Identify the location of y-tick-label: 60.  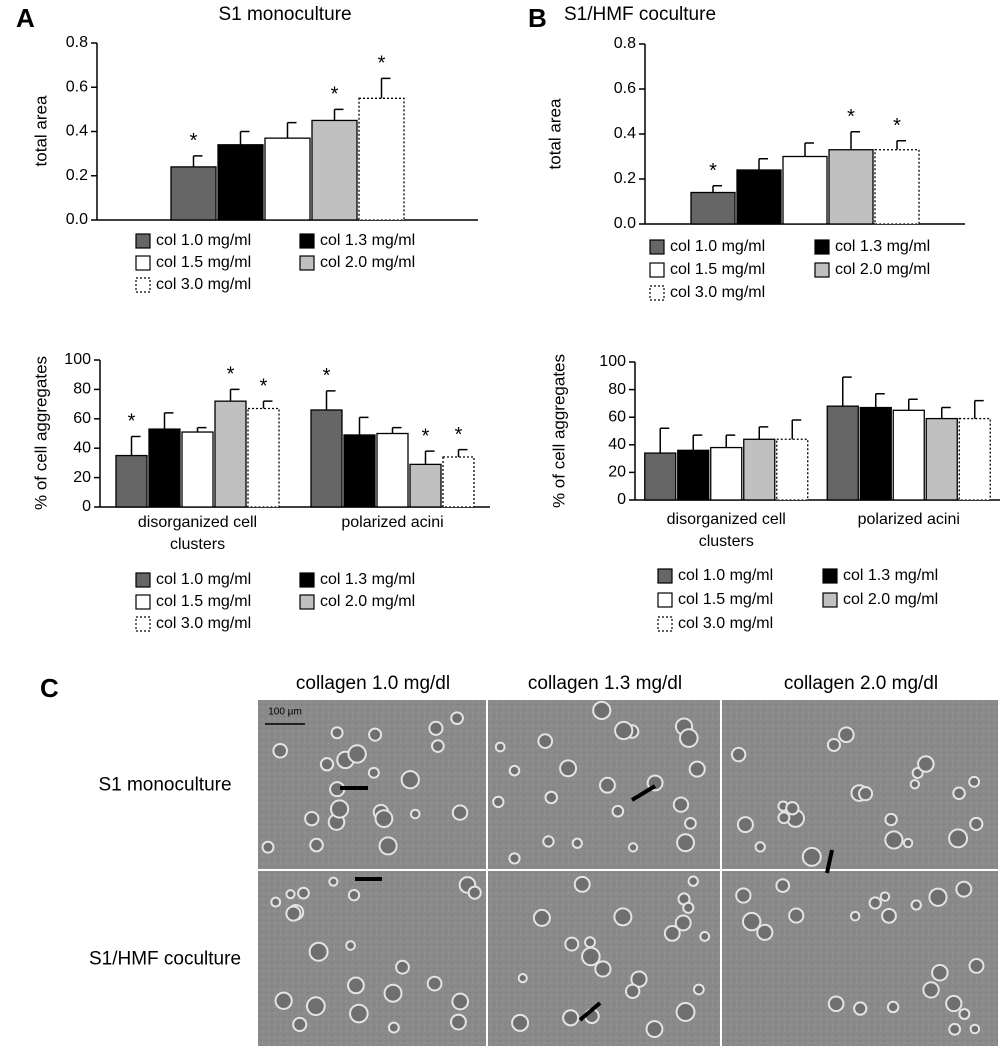
(617, 416).